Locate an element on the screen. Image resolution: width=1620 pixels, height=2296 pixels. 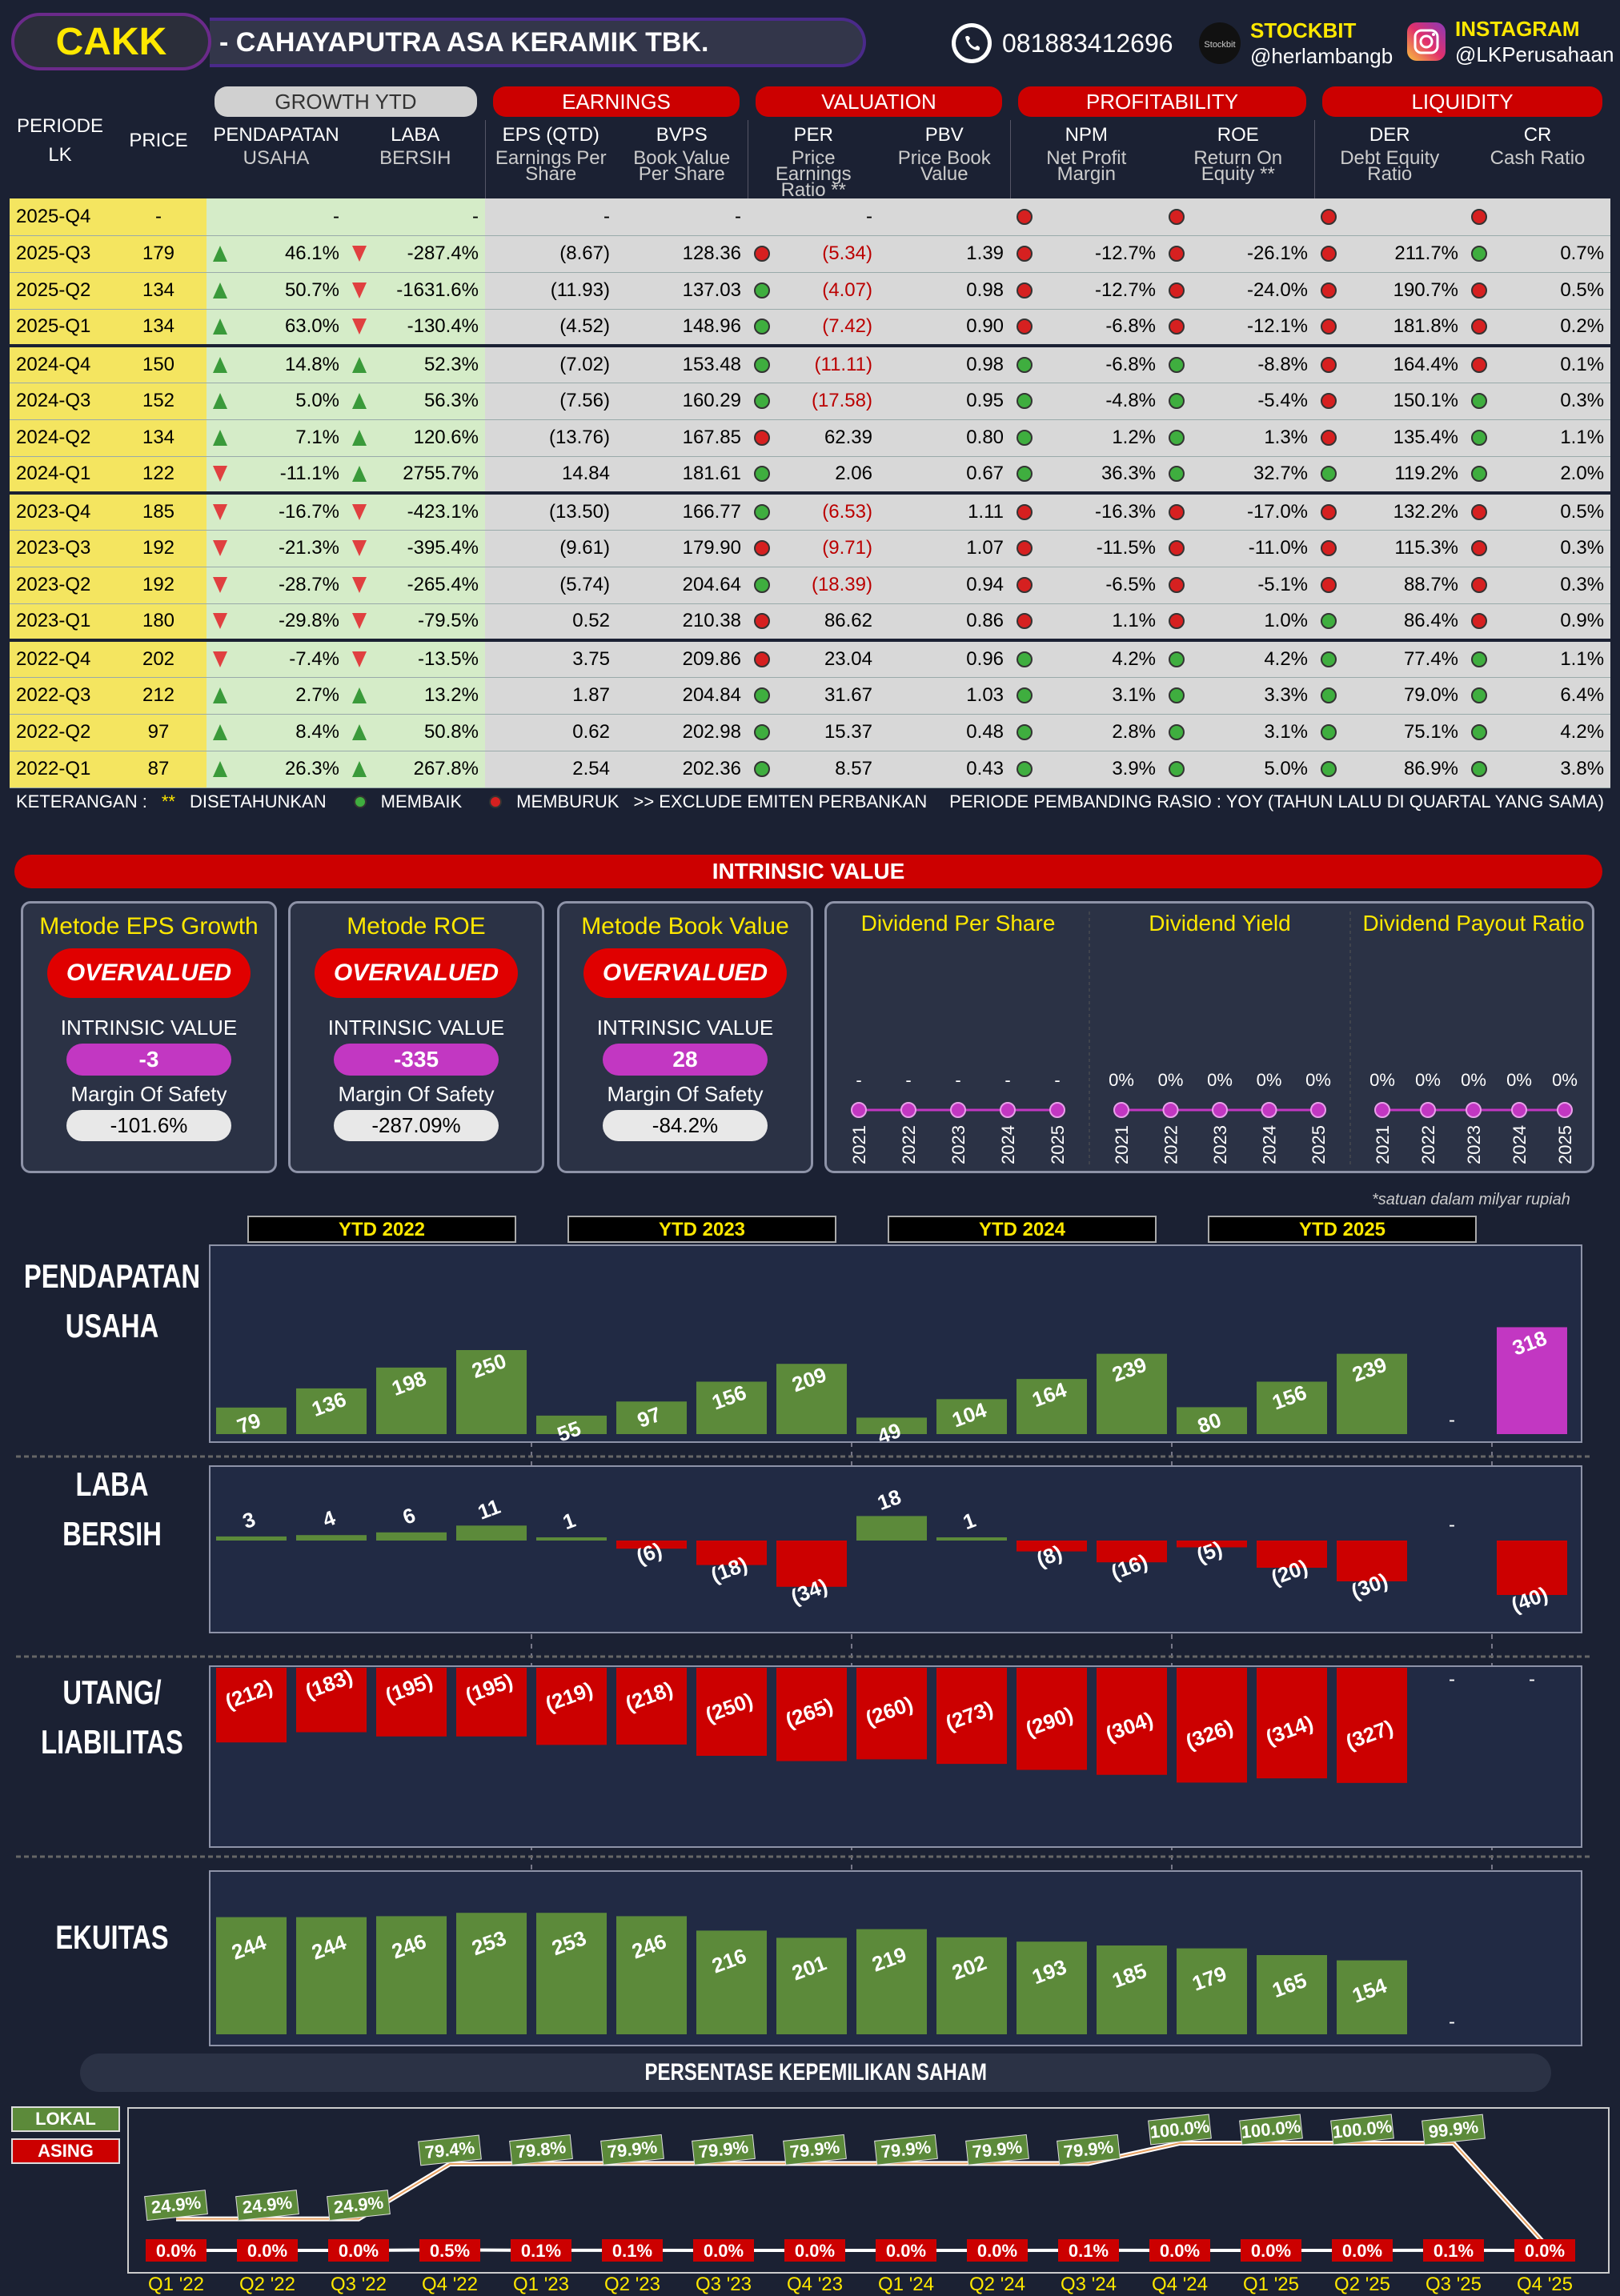
cell-price: 134 is located at coordinates (158, 291).